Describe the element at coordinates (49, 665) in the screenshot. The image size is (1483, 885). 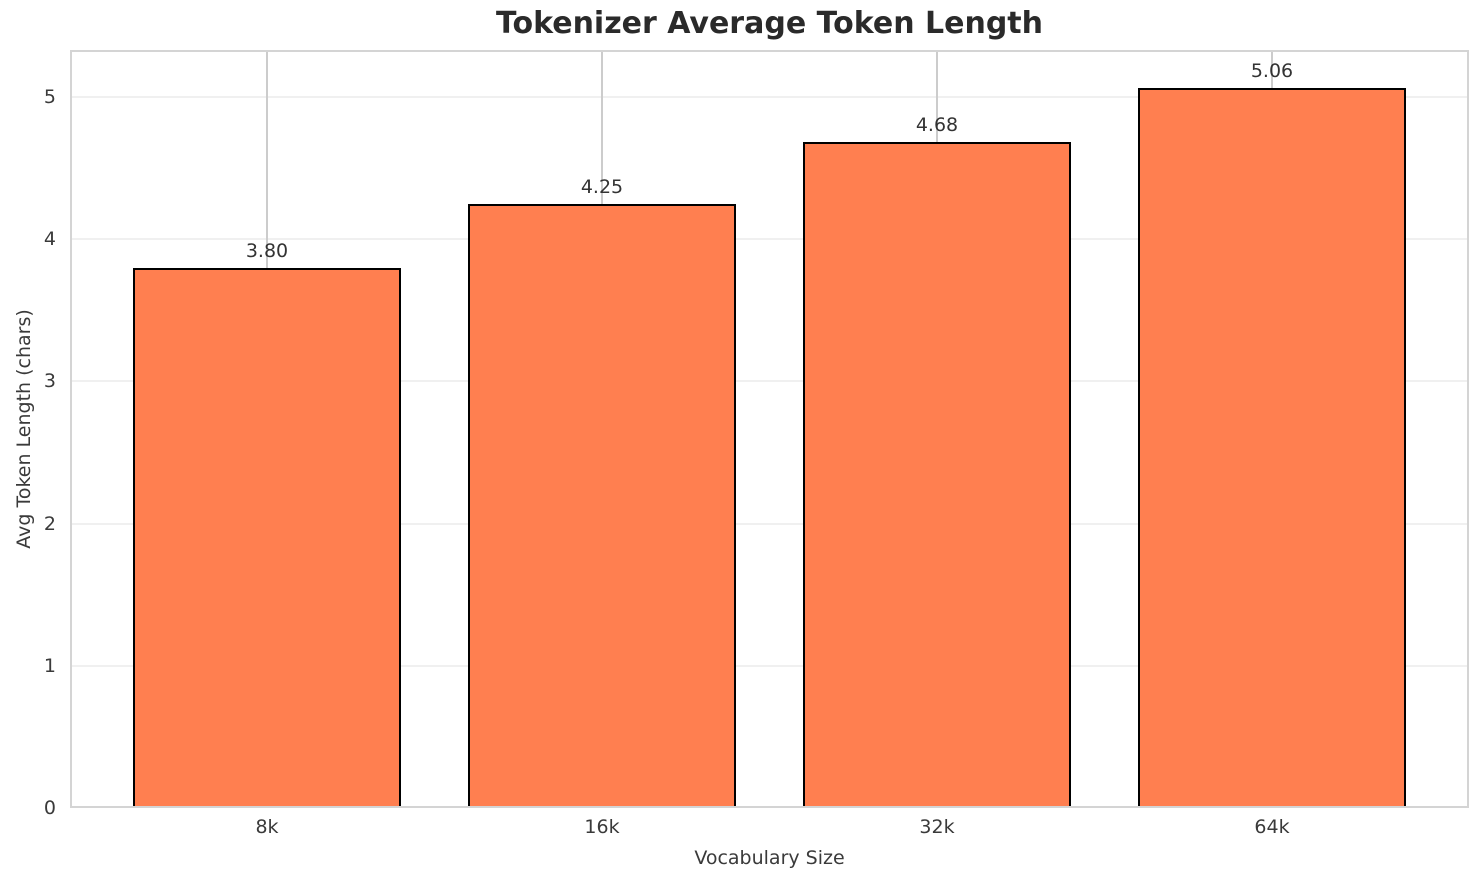
I see `y-tick-label: 1` at that location.